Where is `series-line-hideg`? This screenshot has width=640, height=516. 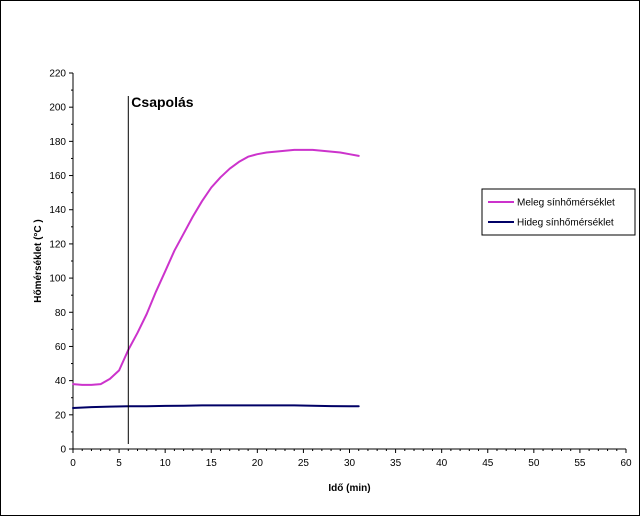
series-line-hideg is located at coordinates (216, 406).